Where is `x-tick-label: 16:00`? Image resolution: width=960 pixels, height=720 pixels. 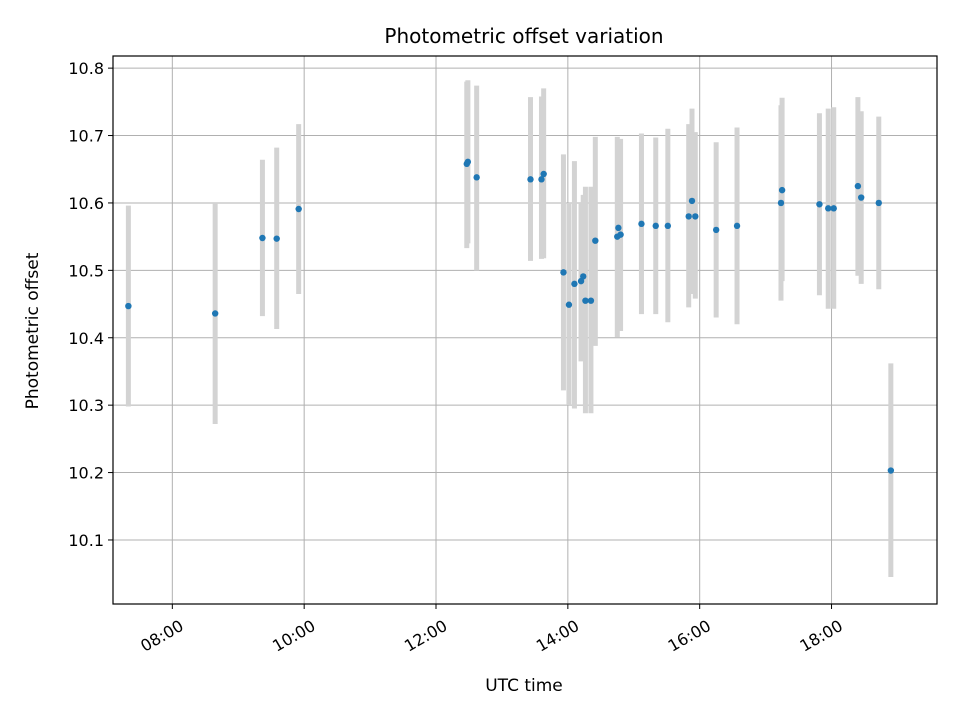 x-tick-label: 16:00 is located at coordinates (689, 636).